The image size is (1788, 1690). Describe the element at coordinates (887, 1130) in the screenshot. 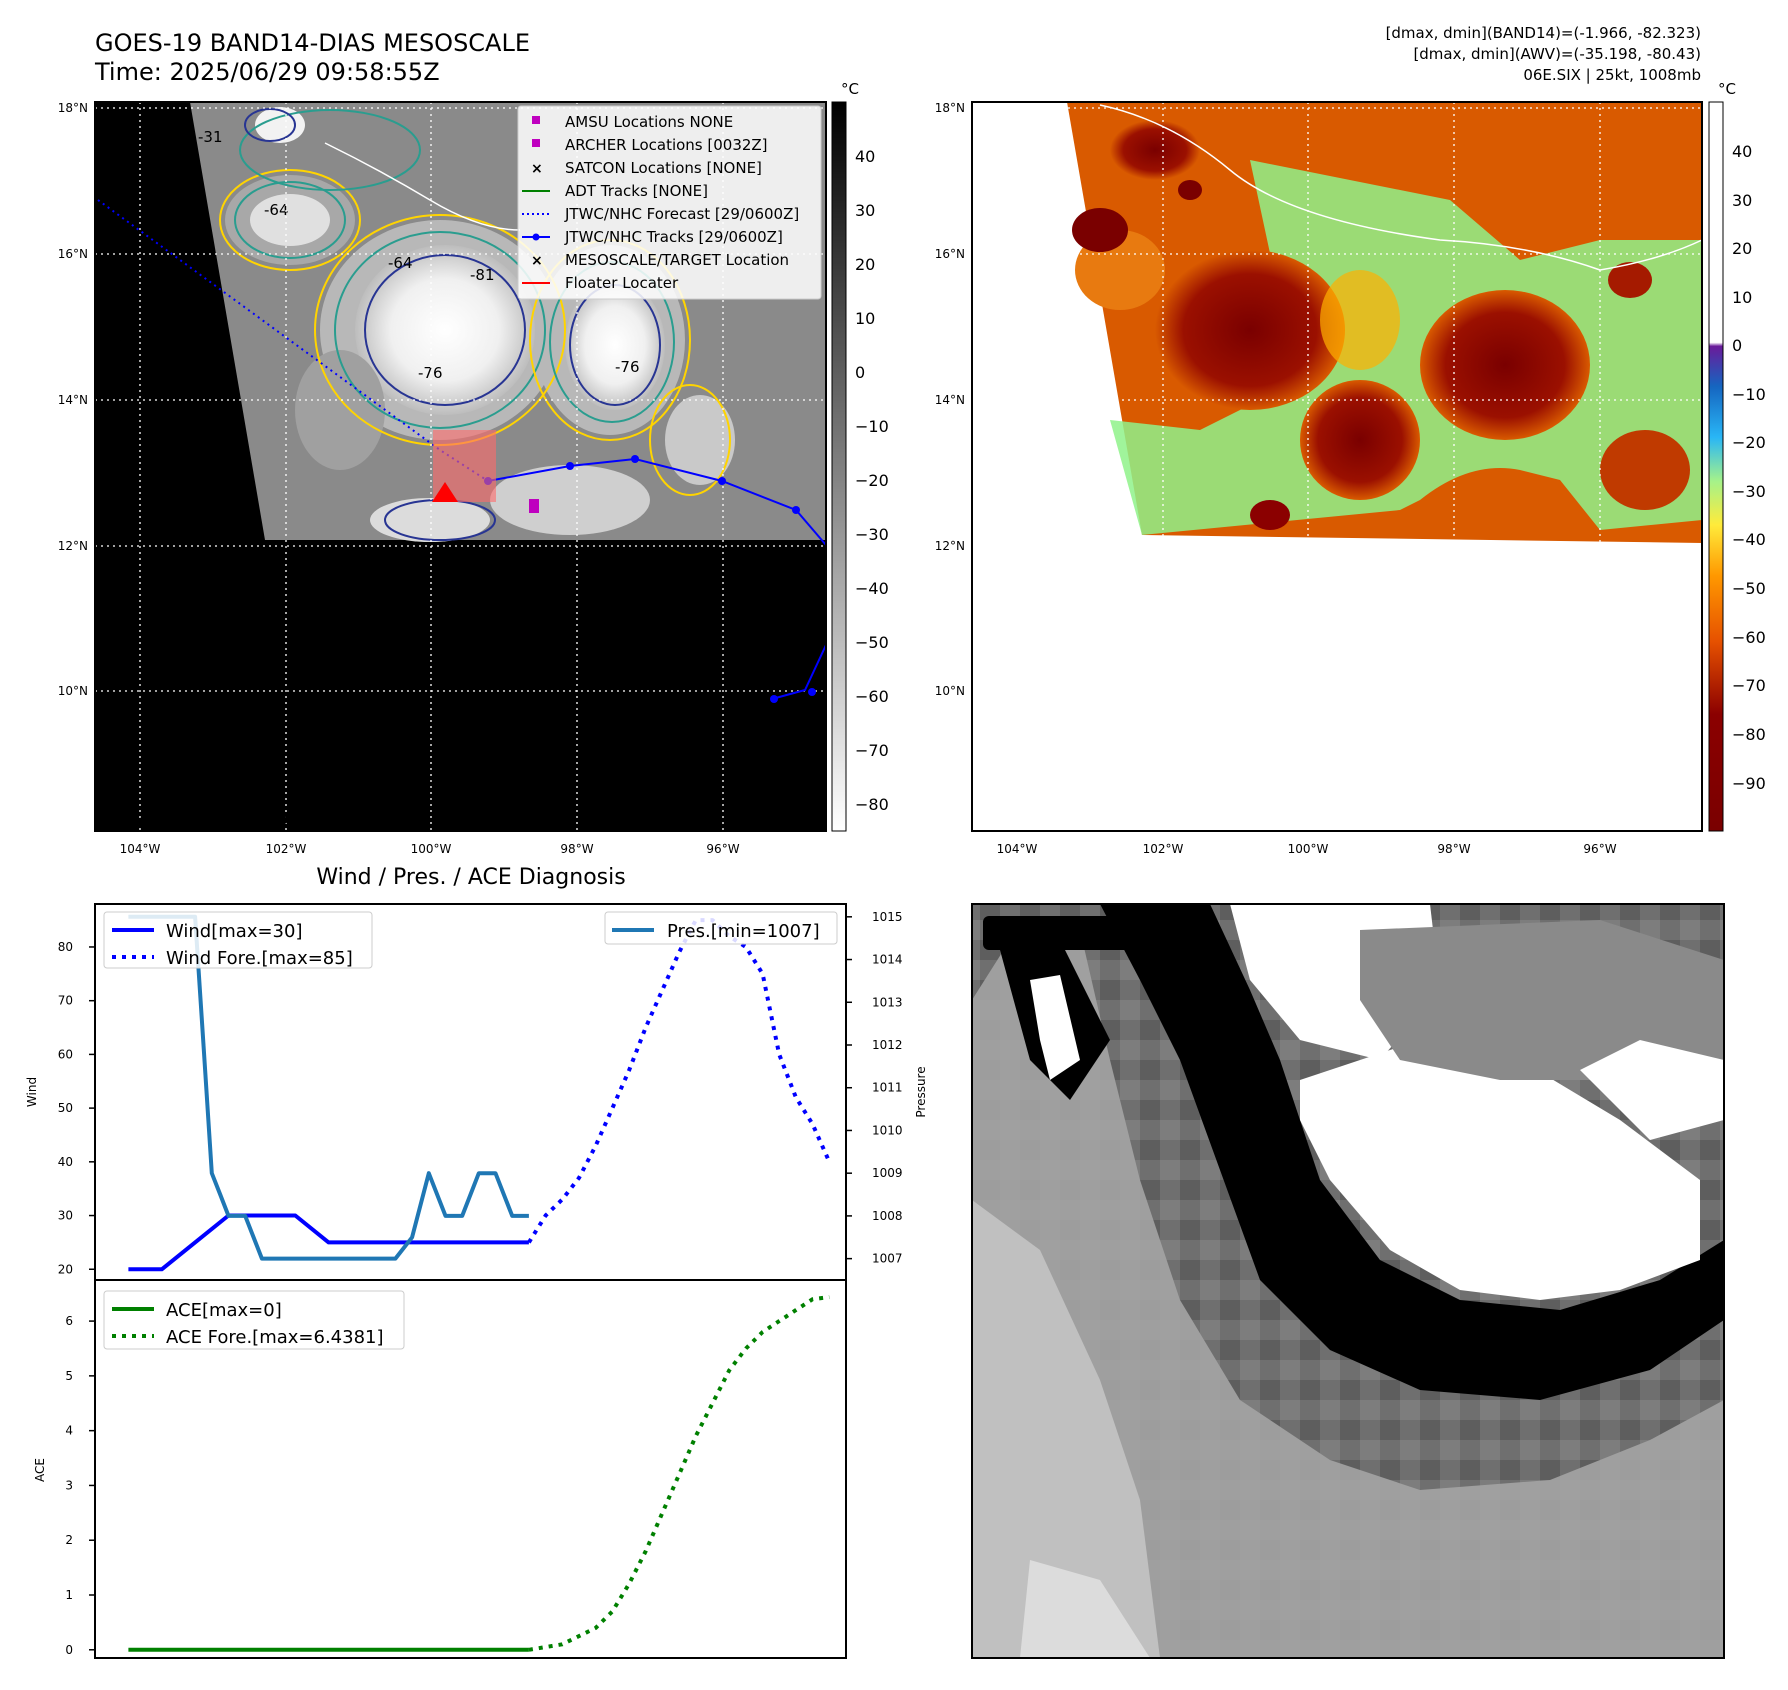

I see `y2-tick-label: 1010` at that location.